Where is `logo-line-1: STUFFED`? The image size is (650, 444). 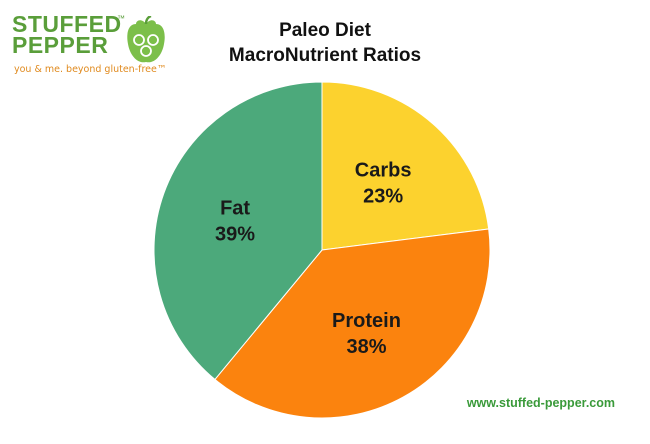
logo-line-1: STUFFED is located at coordinates (67, 24).